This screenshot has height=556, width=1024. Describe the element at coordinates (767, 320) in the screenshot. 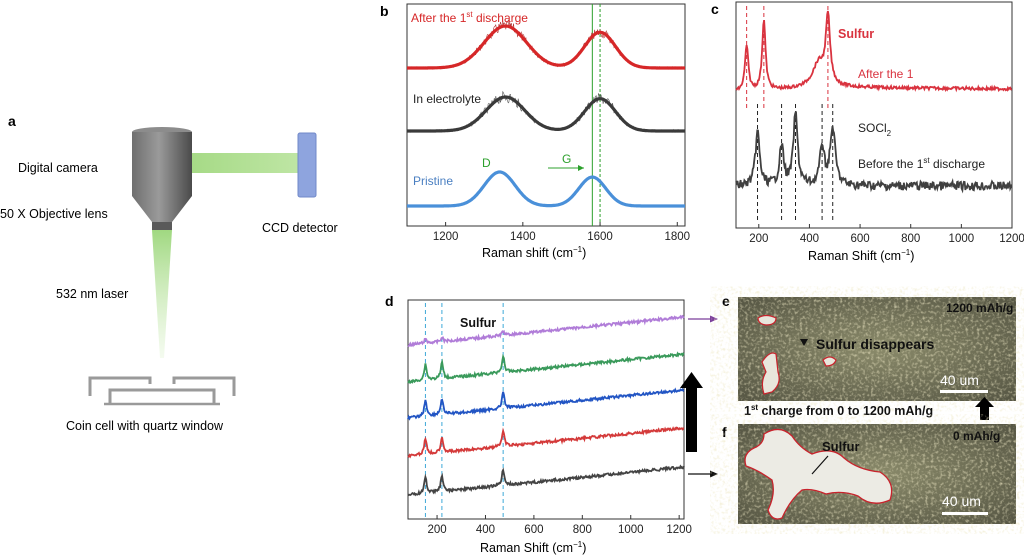

I see `sulfur-region-e2` at that location.